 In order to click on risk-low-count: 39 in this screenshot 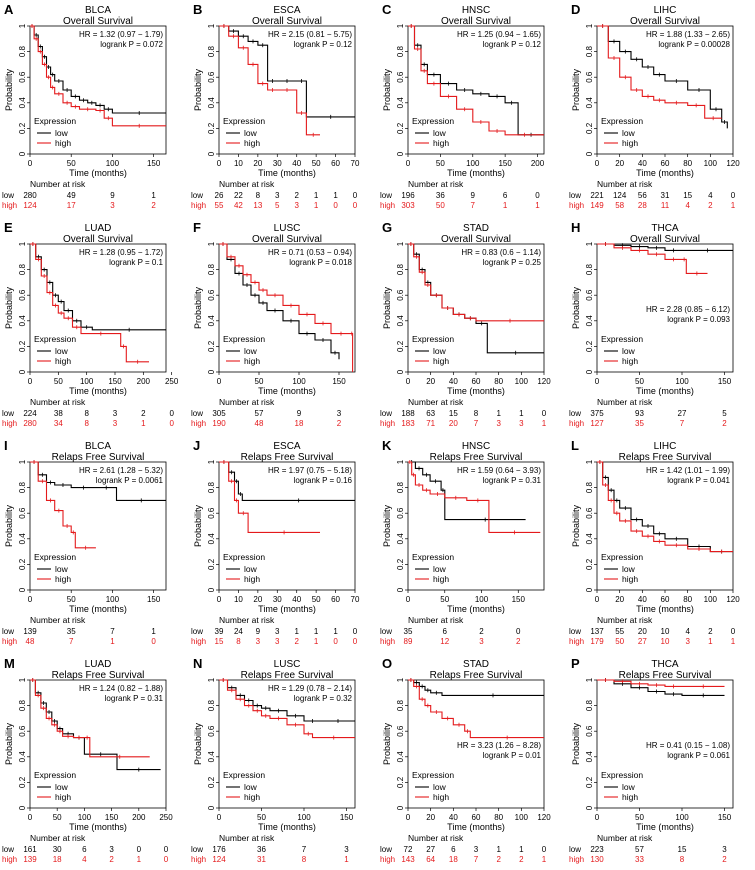, I will do `click(219, 631)`.